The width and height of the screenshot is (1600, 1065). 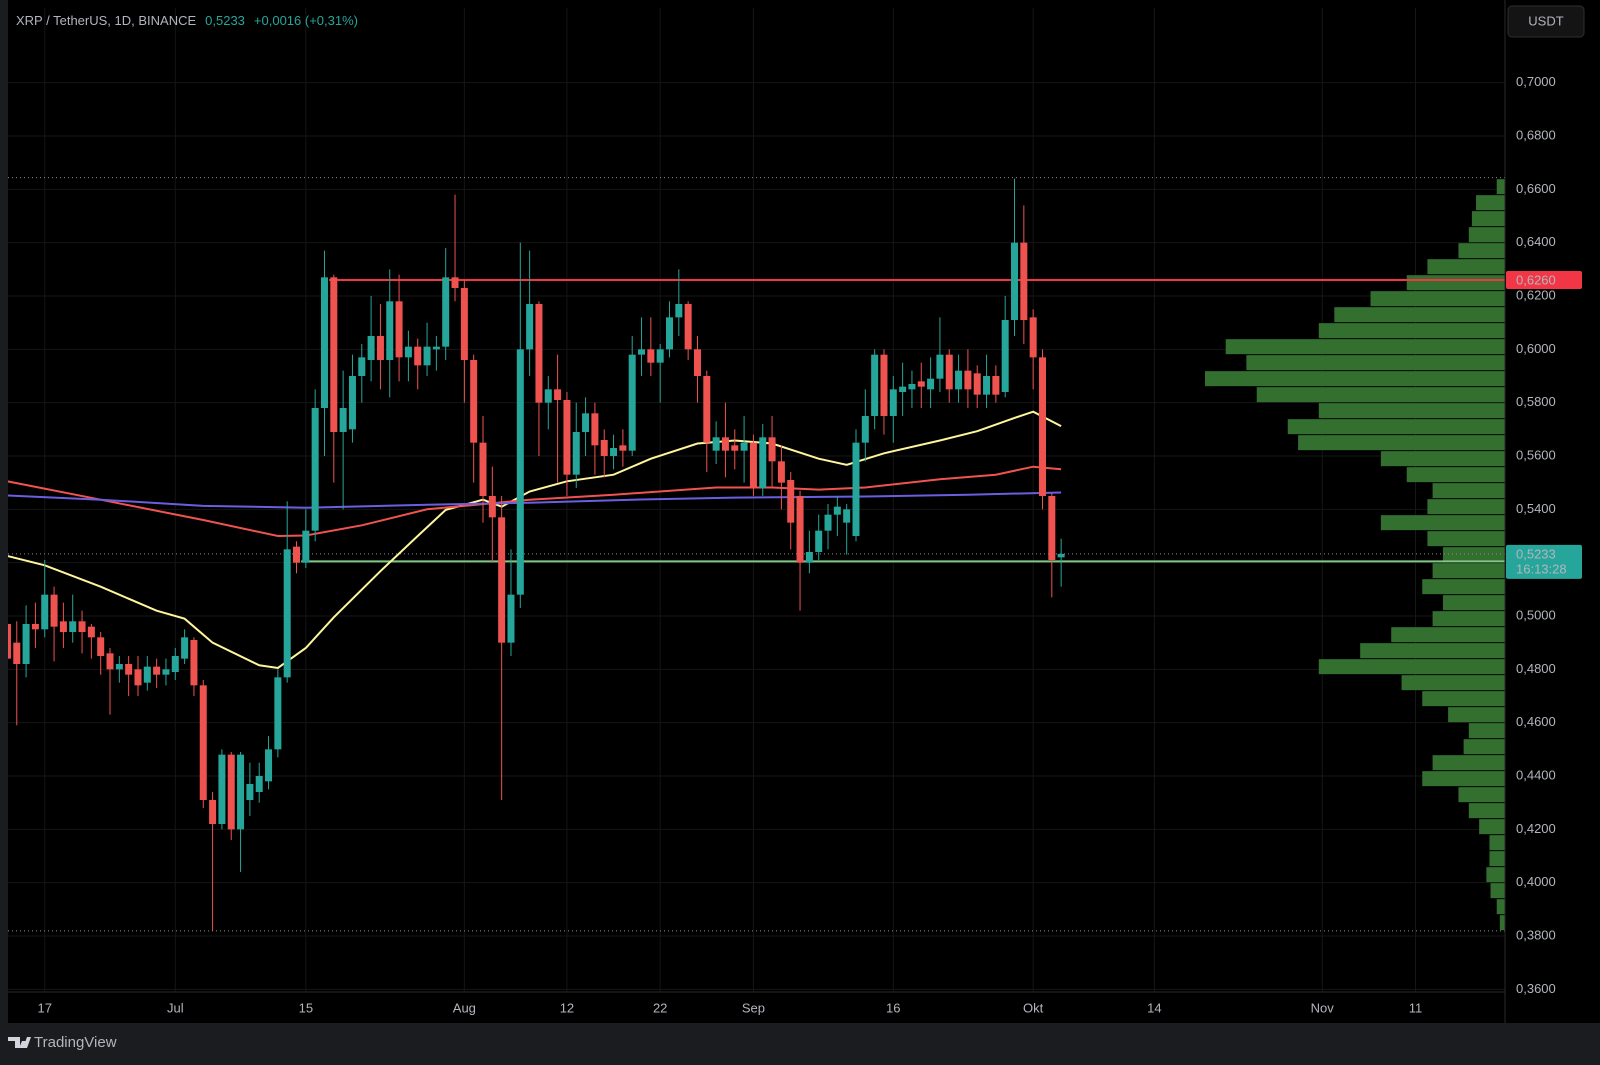 What do you see at coordinates (75, 1042) in the screenshot?
I see `brand-name: TradingView` at bounding box center [75, 1042].